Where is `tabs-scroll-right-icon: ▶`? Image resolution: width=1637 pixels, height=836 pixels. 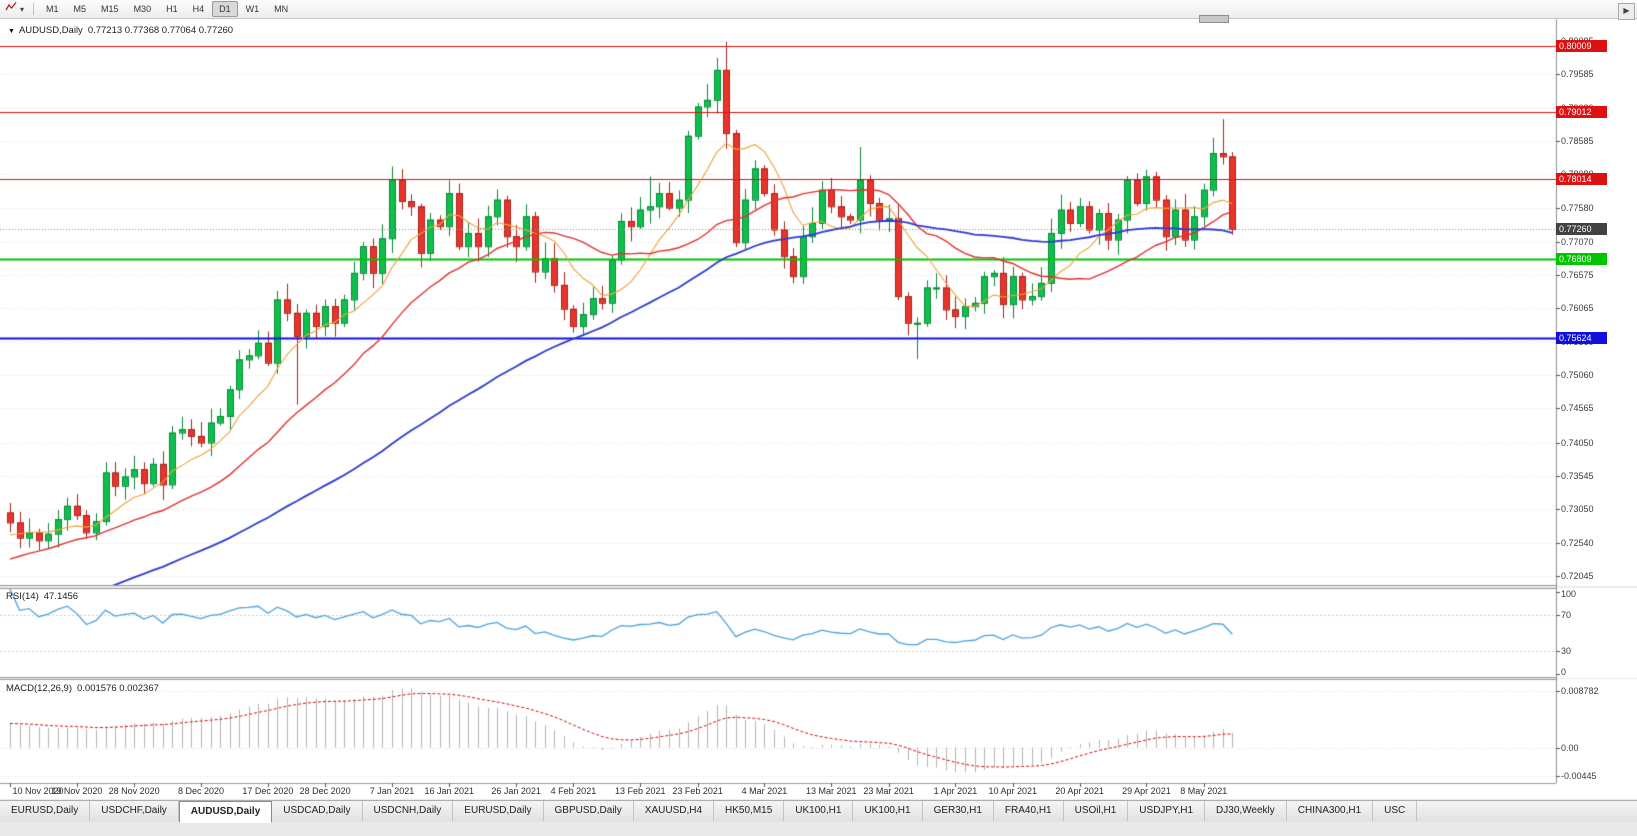
tabs-scroll-right-icon: ▶ is located at coordinates (1626, 11).